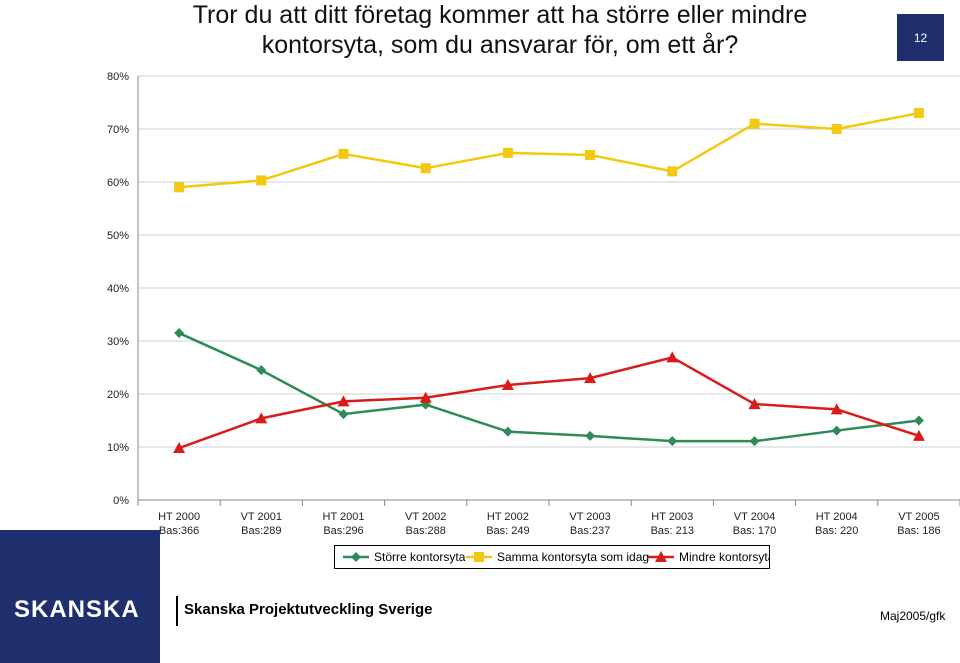 This screenshot has width=960, height=663. Describe the element at coordinates (179, 517) in the screenshot. I see `x-tick-label: HT 2000` at that location.